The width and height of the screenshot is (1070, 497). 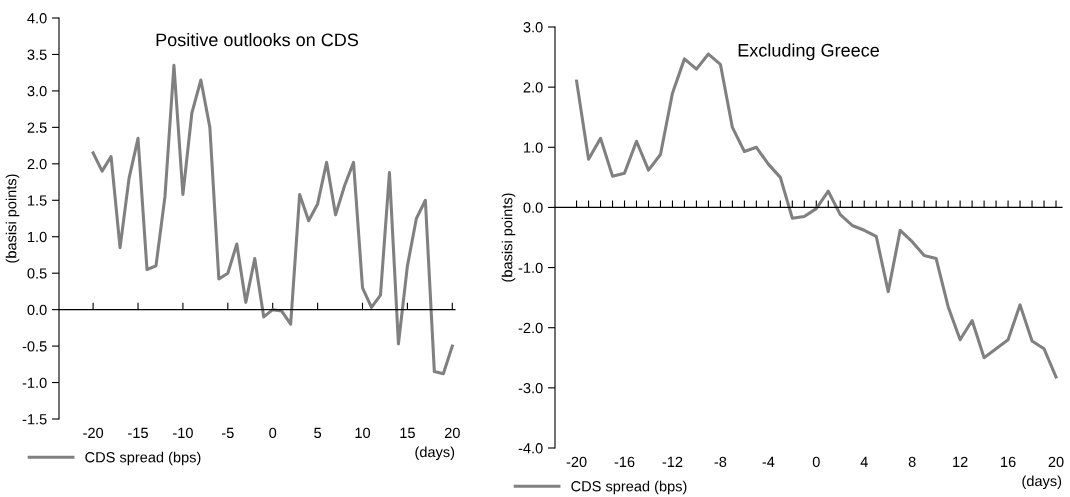 I want to click on x-tick-label: 8, so click(x=912, y=462).